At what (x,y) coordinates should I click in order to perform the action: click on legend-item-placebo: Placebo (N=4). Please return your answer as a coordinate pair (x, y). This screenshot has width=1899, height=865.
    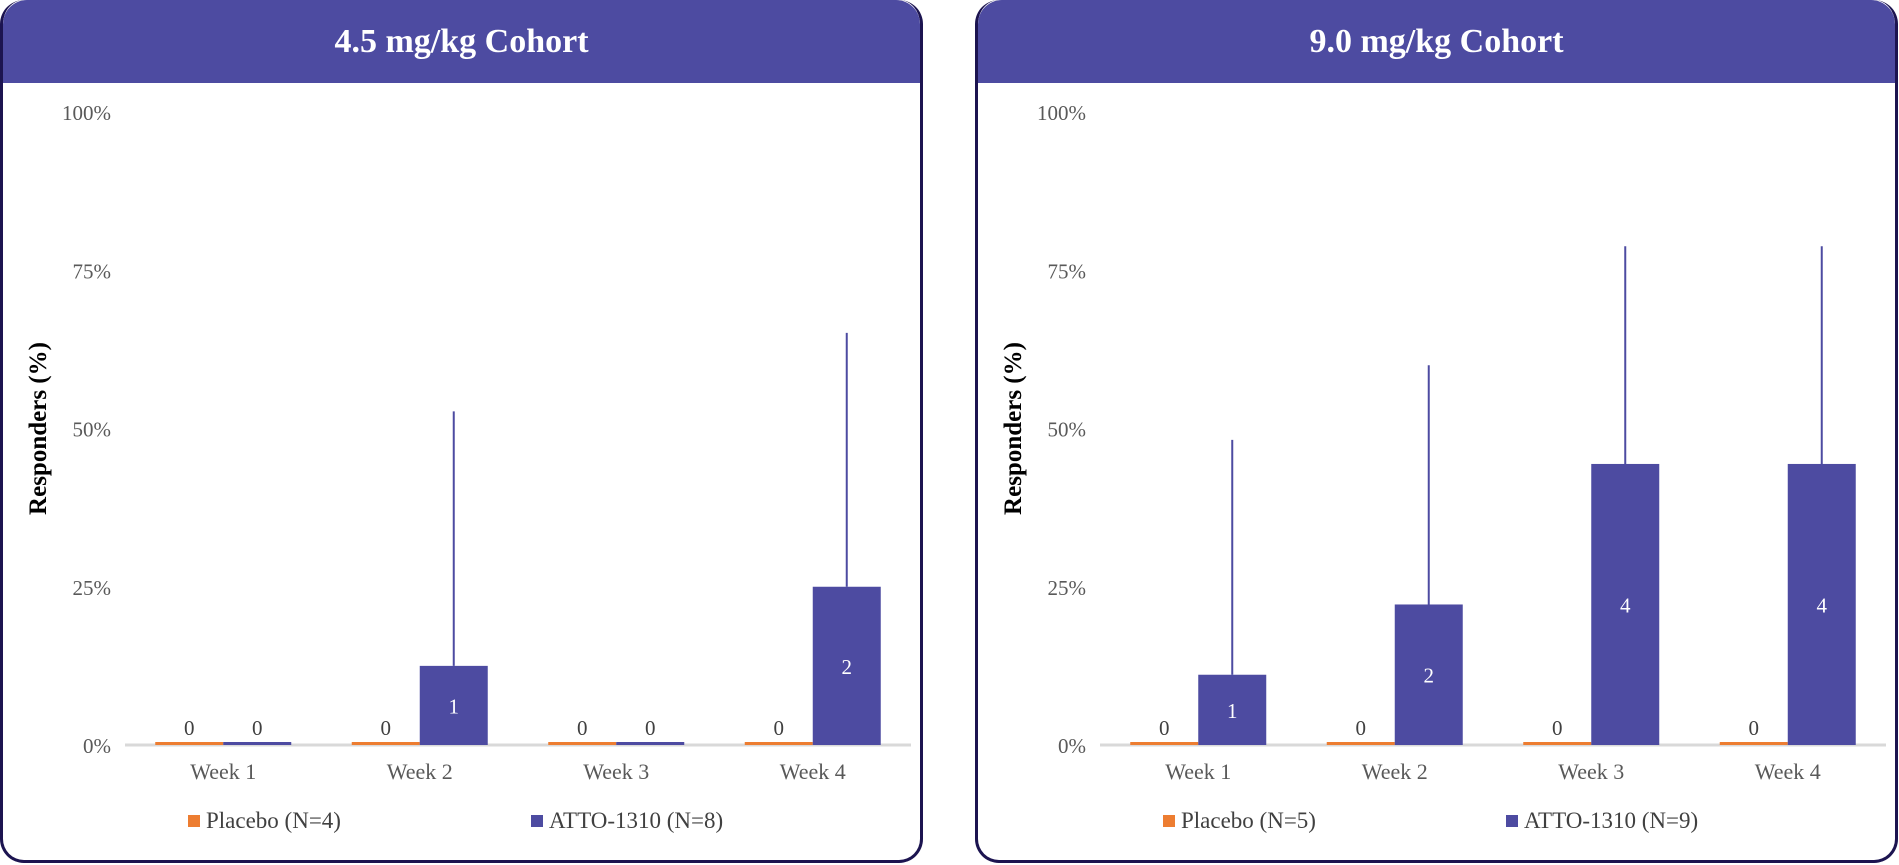
    Looking at the image, I should click on (264, 821).